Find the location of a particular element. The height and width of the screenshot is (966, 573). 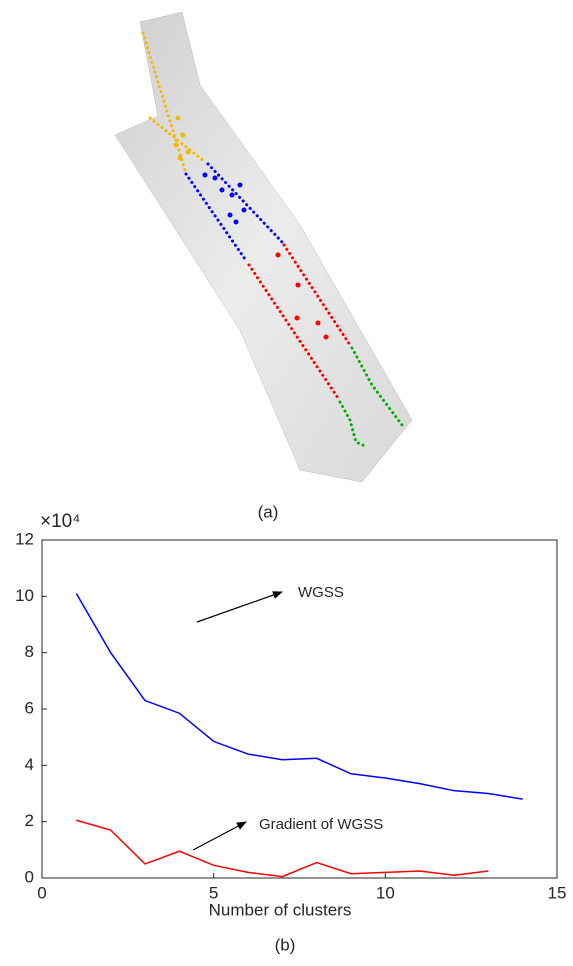

y-tick-label: 8 is located at coordinates (29, 651).